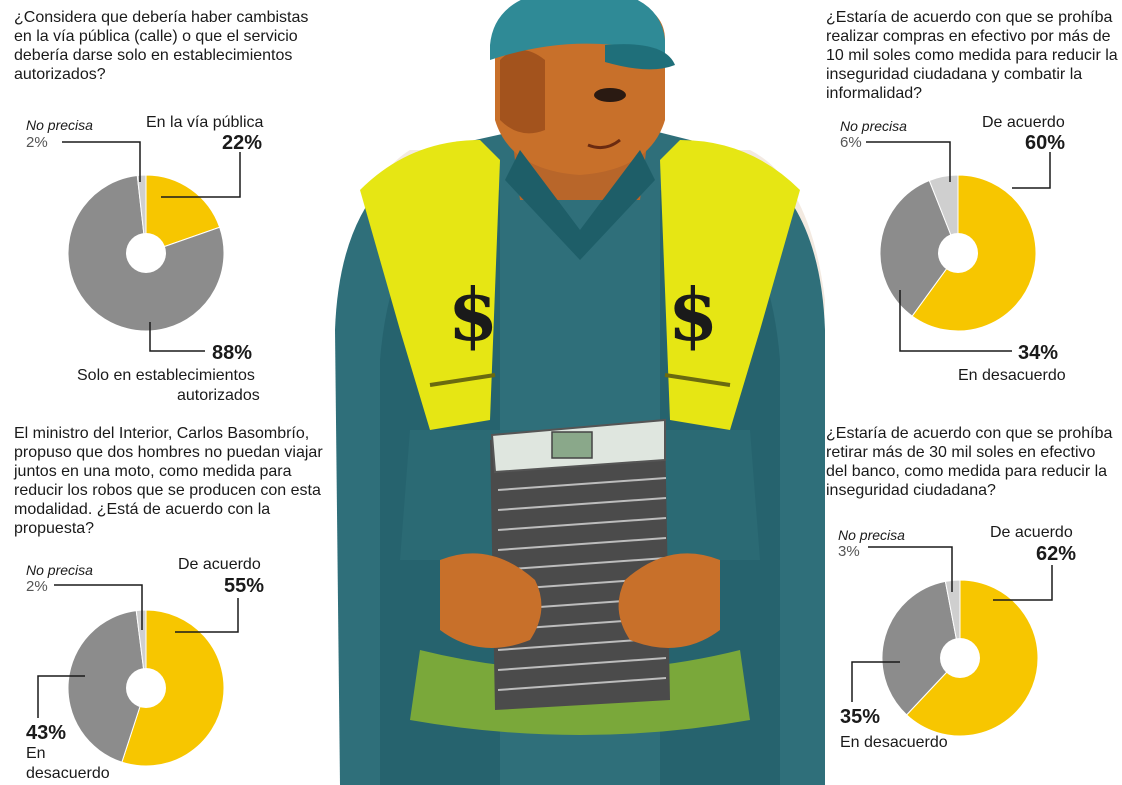 This screenshot has width=1122, height=785. I want to click on dollar-sign-right: $, so click(693, 314).